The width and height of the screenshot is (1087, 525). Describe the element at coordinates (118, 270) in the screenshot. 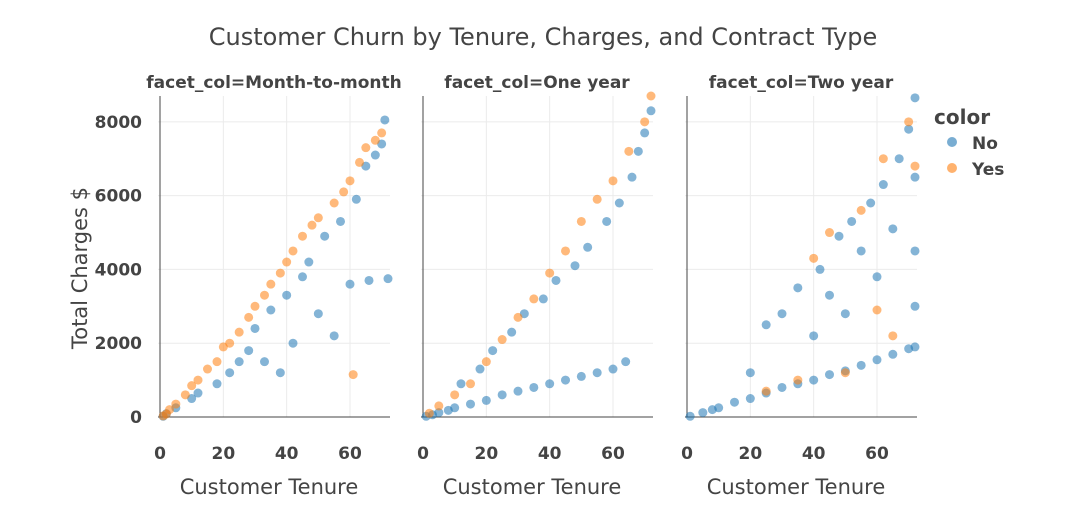

I see `y-tick-label: 4000` at that location.